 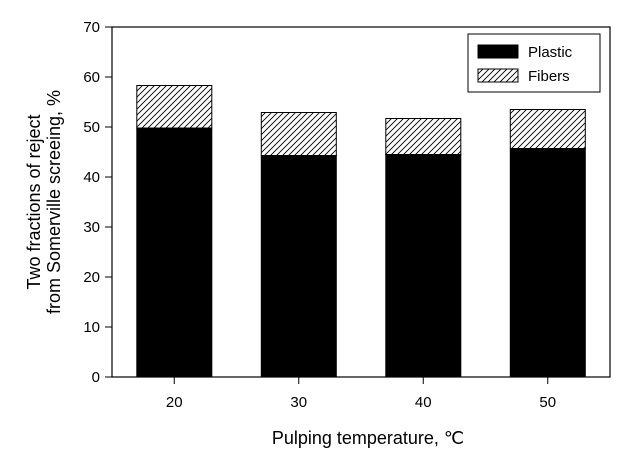 I want to click on y-tick-label-70: 70, so click(x=91, y=27).